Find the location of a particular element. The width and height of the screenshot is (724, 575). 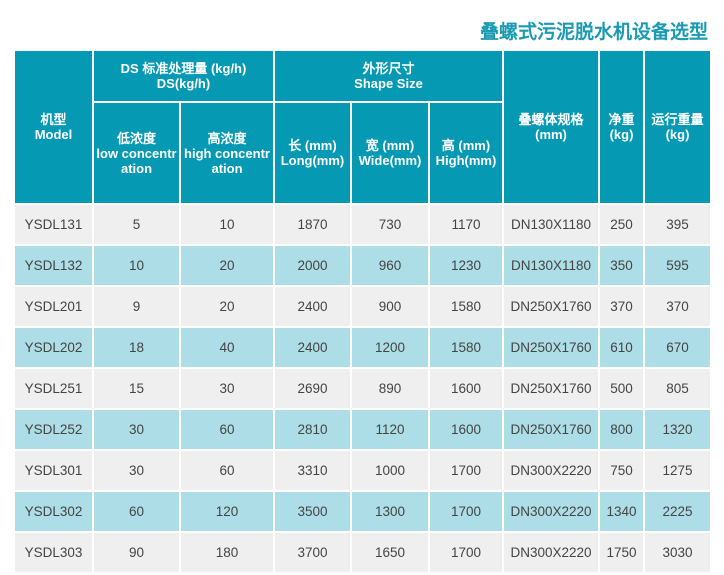

table-row: YSDL301 30 60 3310 1000 1700 DN300X2220 750 1275 is located at coordinates (362, 470).